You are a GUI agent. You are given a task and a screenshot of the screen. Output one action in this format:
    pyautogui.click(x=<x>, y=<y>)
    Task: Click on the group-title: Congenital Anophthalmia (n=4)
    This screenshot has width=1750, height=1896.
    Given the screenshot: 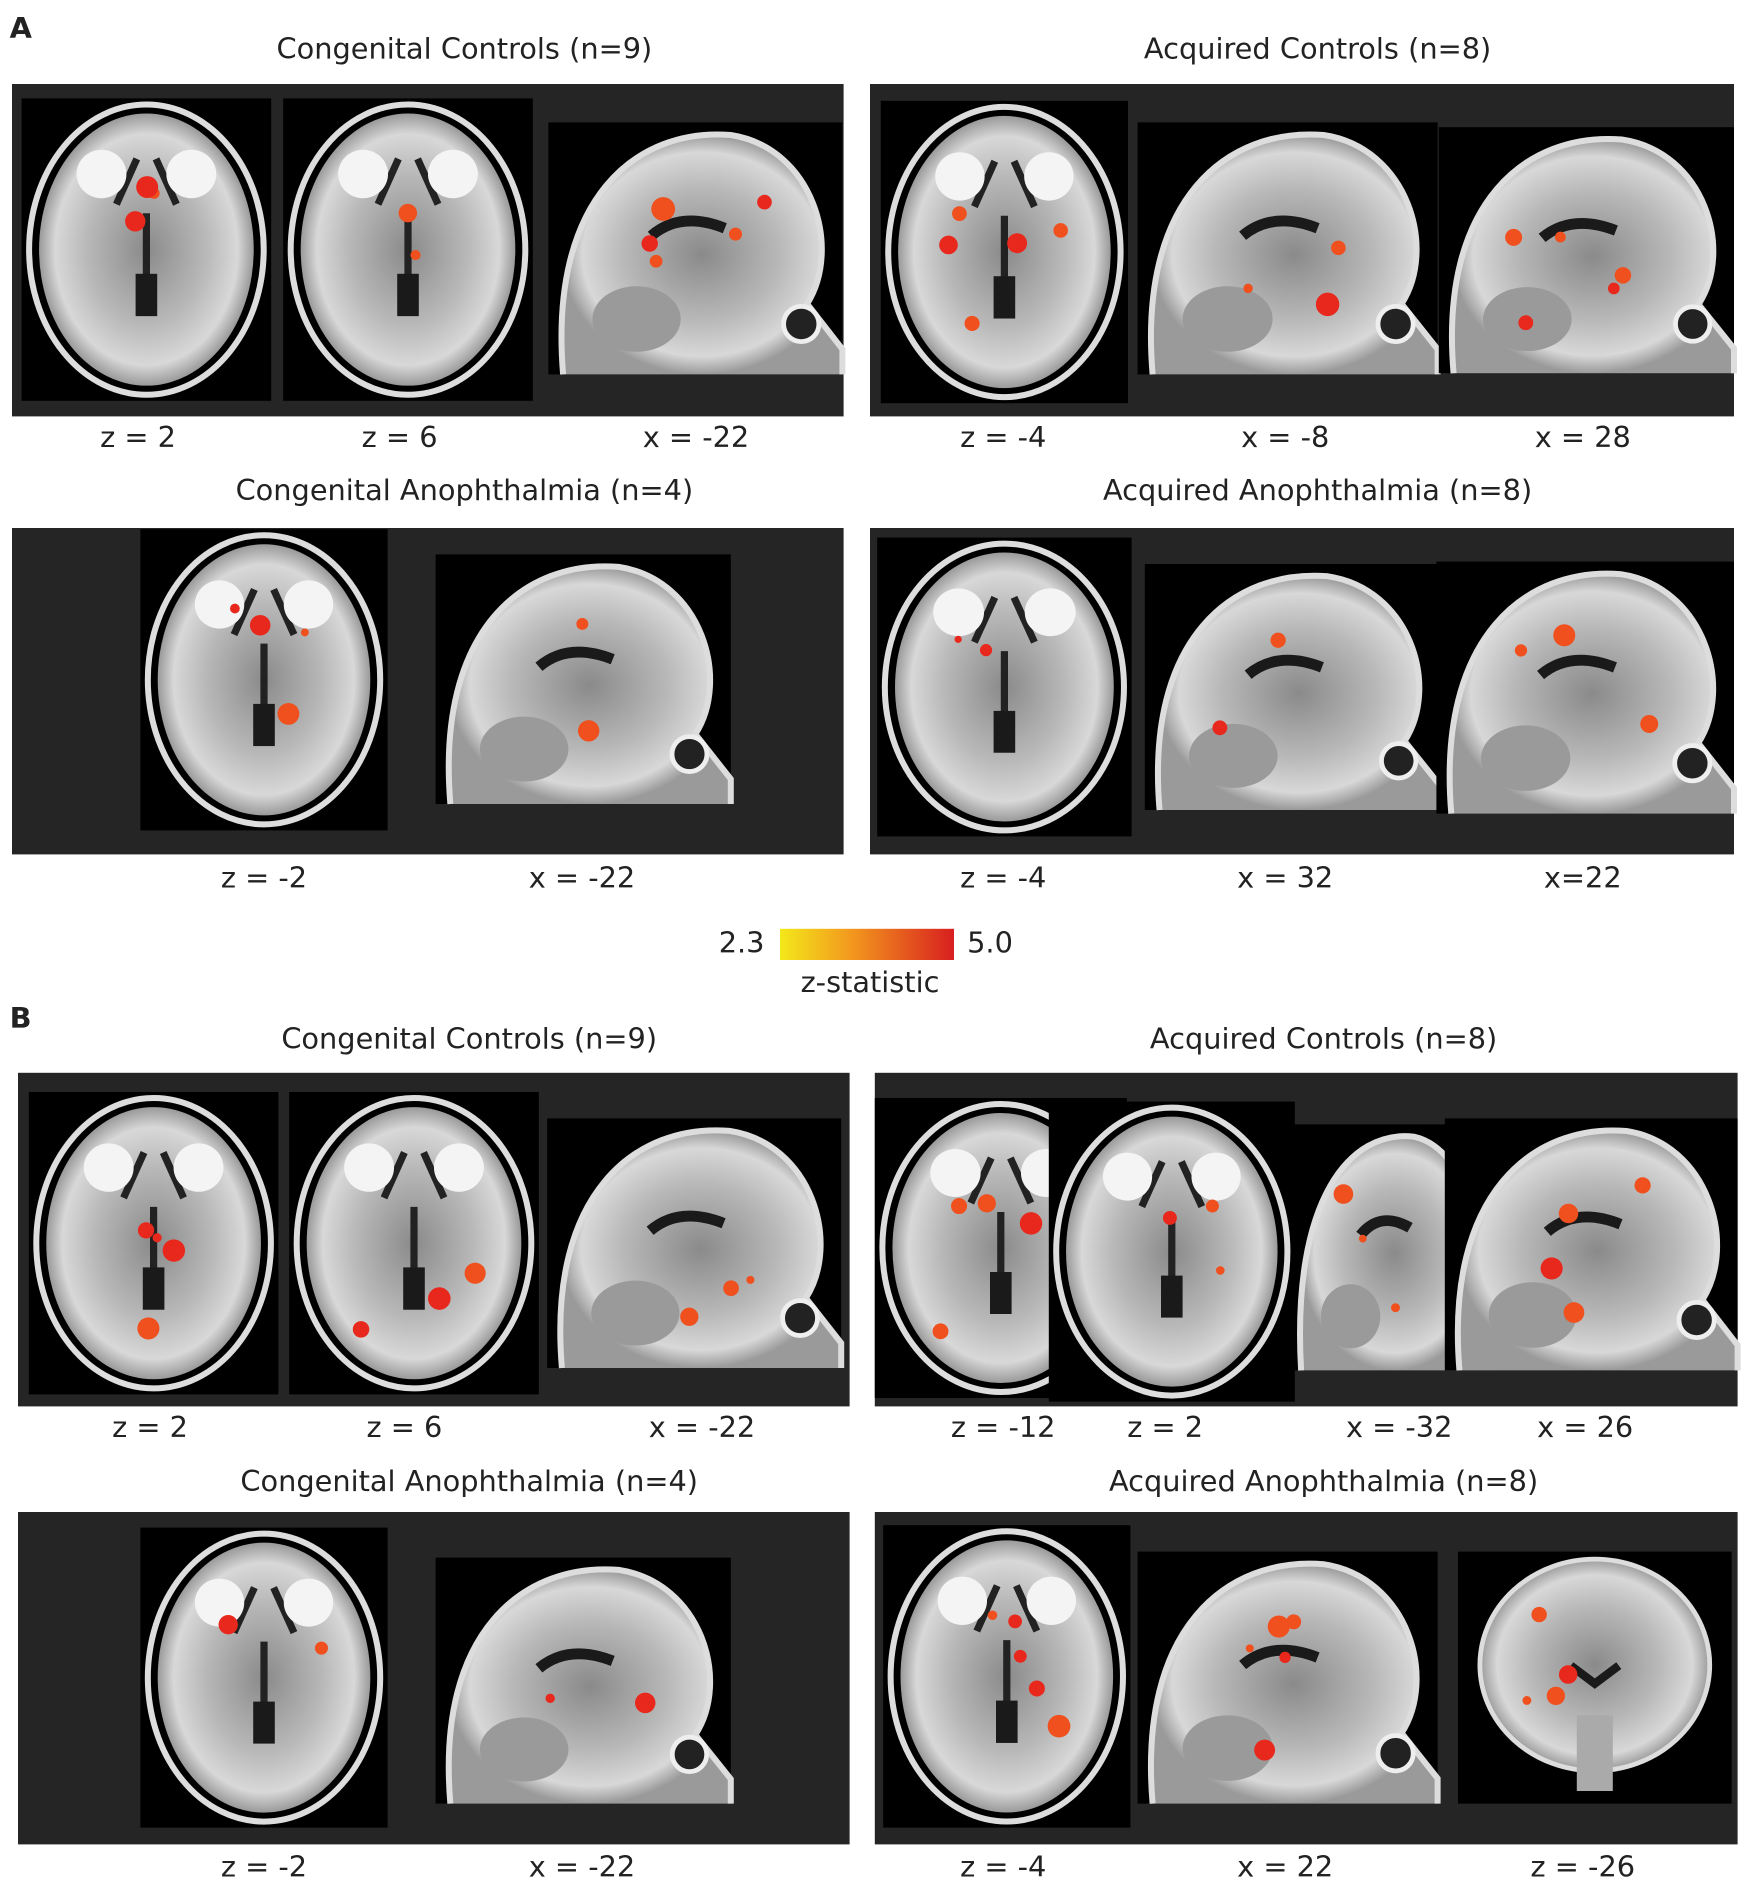 What is the action you would take?
    pyautogui.click(x=469, y=1481)
    